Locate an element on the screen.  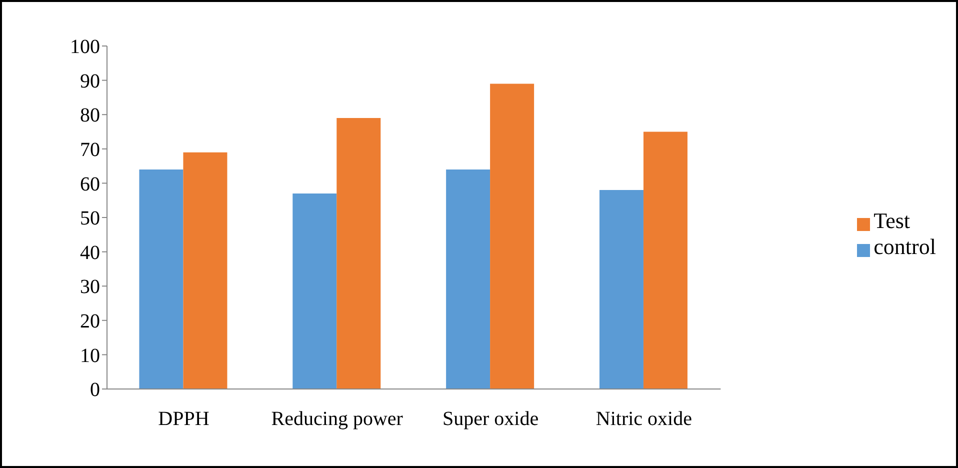
x-tick-label: Reducing power is located at coordinates (337, 419).